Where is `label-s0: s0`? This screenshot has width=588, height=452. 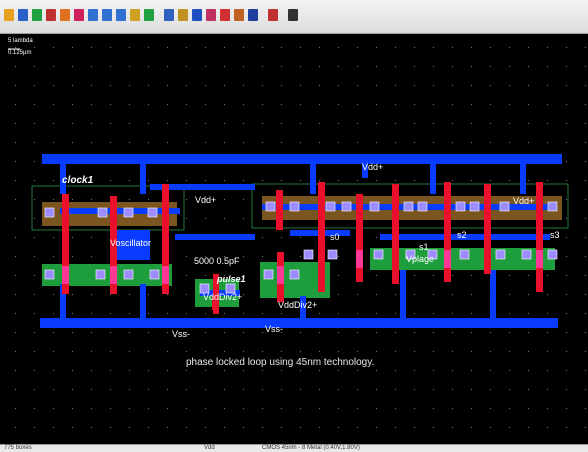
label-s0: s0 is located at coordinates (335, 237).